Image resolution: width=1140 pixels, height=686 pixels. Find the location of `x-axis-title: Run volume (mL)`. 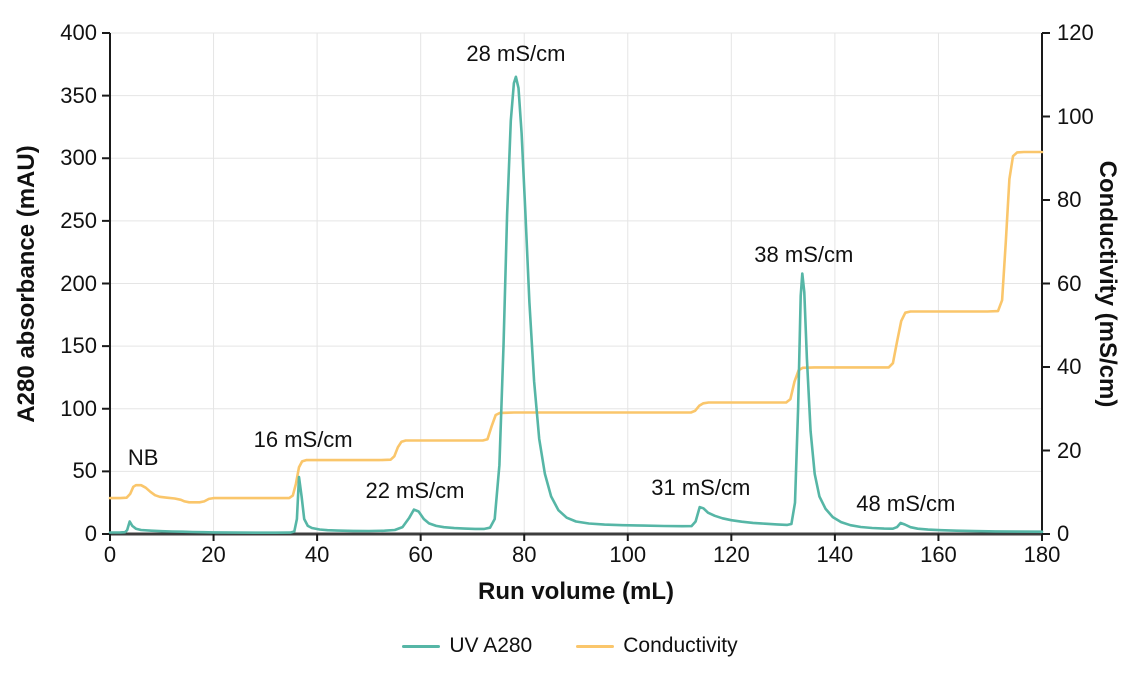

x-axis-title: Run volume (mL) is located at coordinates (576, 591).